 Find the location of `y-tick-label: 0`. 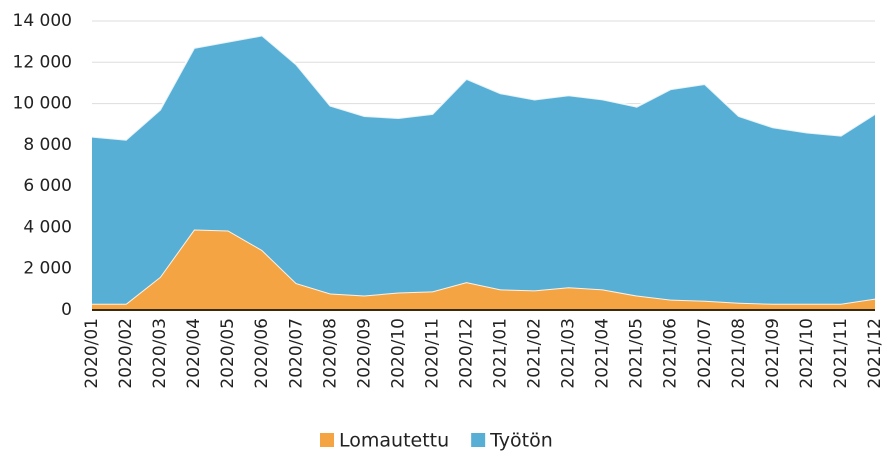

y-tick-label: 0 is located at coordinates (66, 310).